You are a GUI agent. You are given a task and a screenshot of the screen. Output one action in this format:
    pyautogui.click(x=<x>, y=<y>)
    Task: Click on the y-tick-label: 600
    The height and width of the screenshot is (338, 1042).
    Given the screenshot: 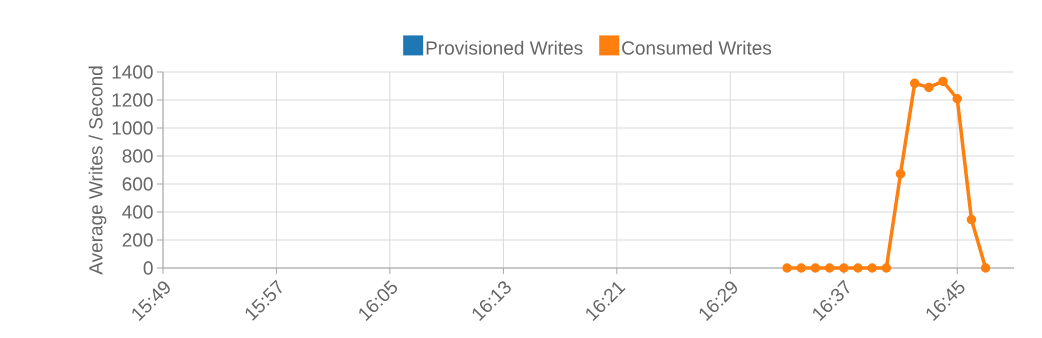 What is the action you would take?
    pyautogui.click(x=137, y=184)
    